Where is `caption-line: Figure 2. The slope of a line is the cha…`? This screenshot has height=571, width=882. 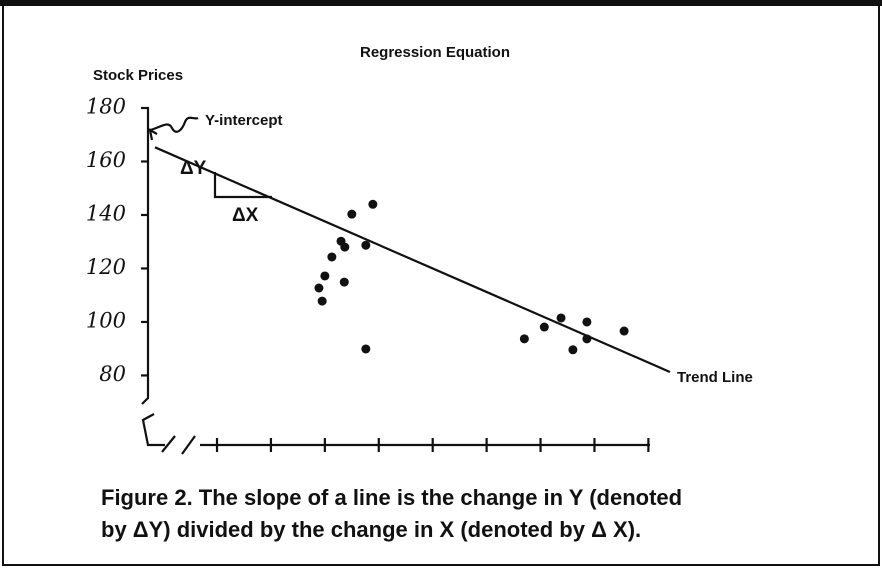 caption-line: Figure 2. The slope of a line is the cha… is located at coordinates (391, 497).